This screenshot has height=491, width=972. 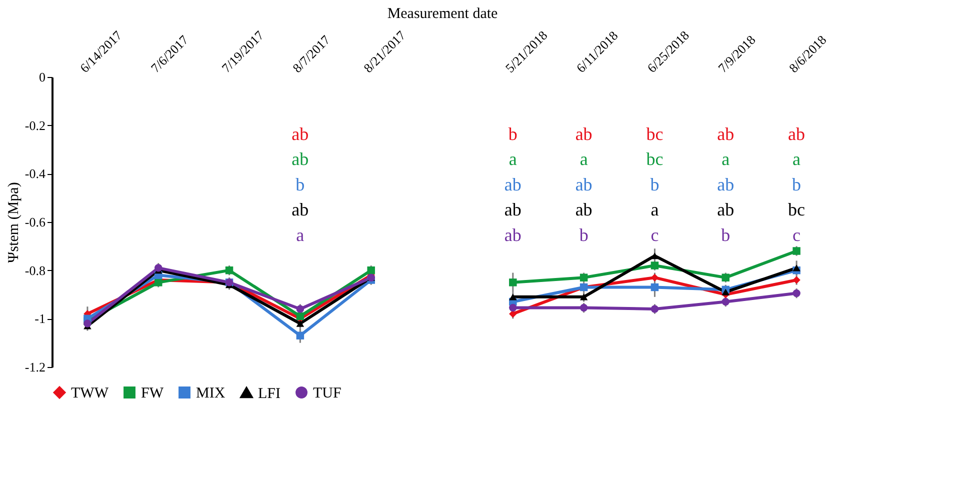 I want to click on x-axis-title: Measurement date, so click(x=442, y=14).